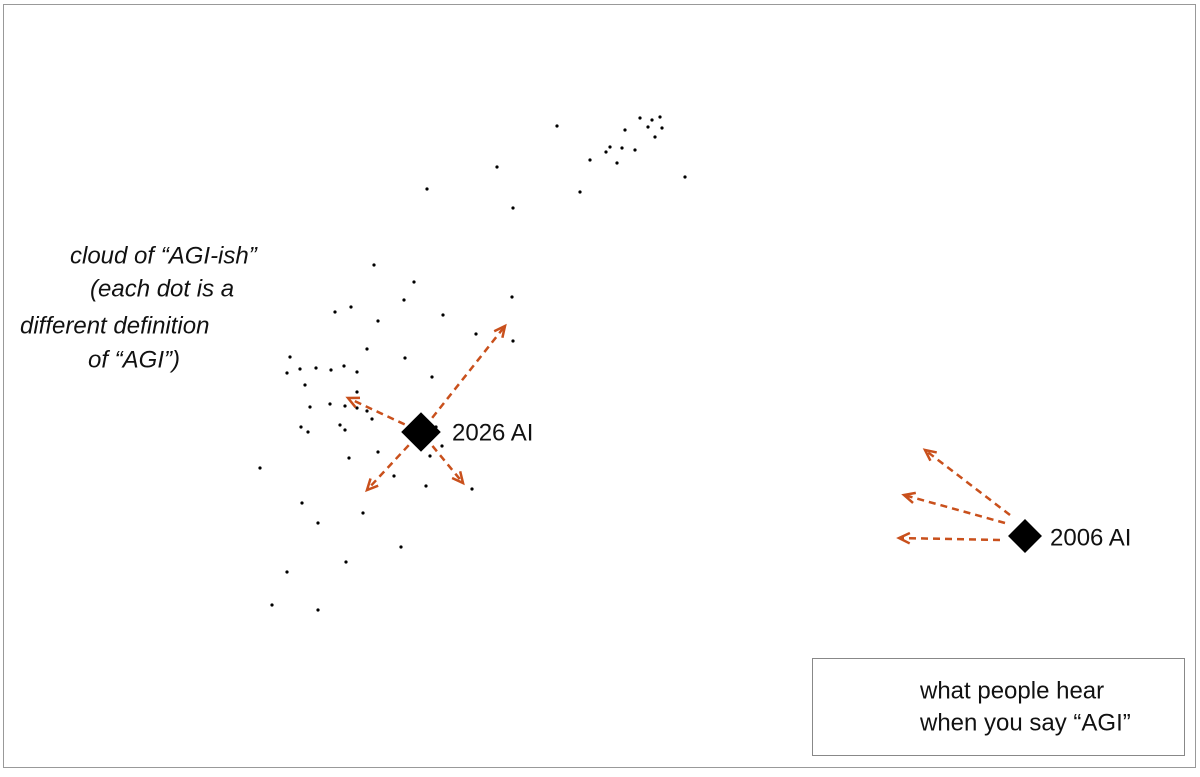 The image size is (1200, 777). Describe the element at coordinates (1025, 722) in the screenshot. I see `legend-text: when you say “AGI”` at that location.